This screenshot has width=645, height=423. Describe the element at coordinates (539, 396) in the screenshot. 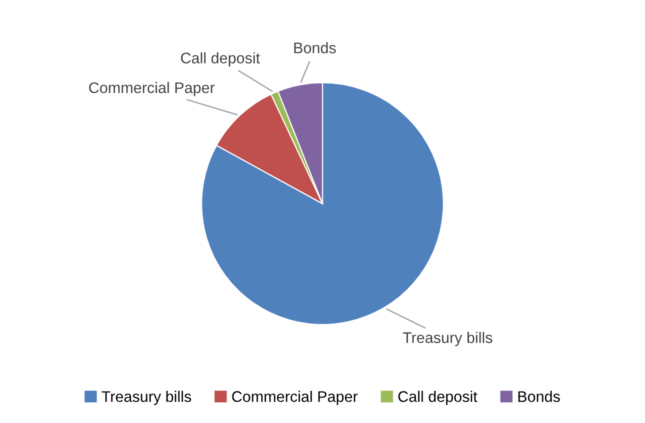

I see `legend-label: Bonds` at that location.